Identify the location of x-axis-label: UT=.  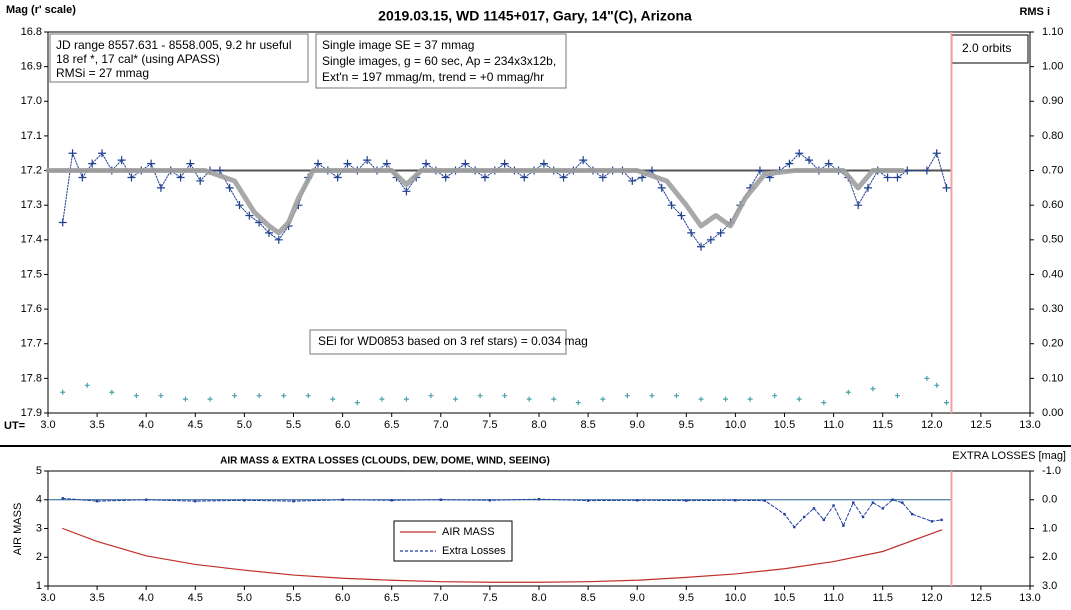
(14, 426).